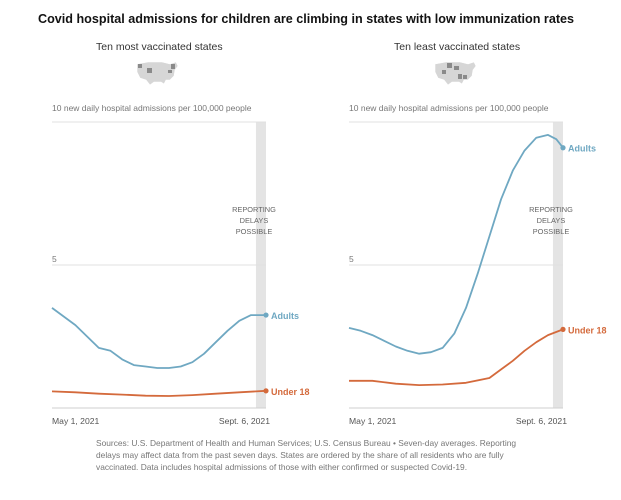 Image resolution: width=621 pixels, height=500 pixels. I want to click on y-tick-10-left: 10, so click(57, 108).